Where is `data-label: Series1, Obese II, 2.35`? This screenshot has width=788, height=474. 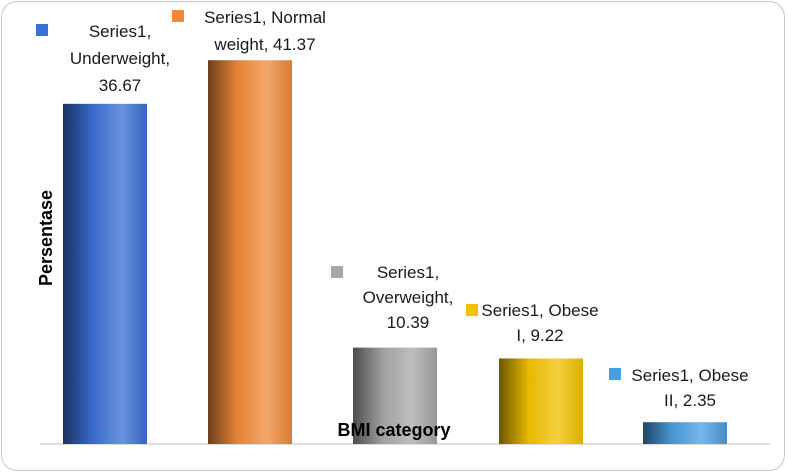
data-label: Series1, Obese II, 2.35 is located at coordinates (689, 388).